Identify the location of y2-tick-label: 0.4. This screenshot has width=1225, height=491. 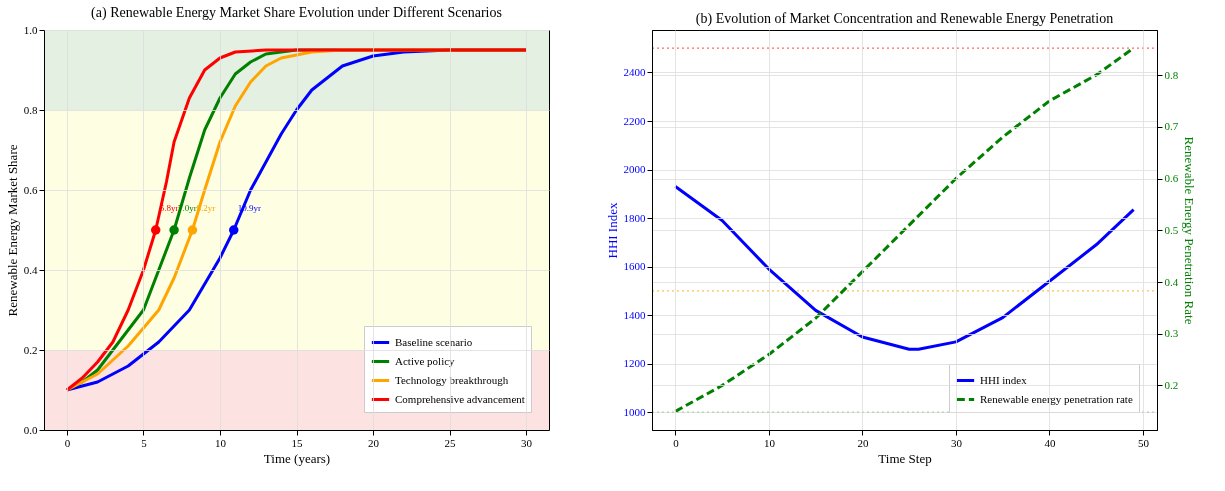
(1171, 281).